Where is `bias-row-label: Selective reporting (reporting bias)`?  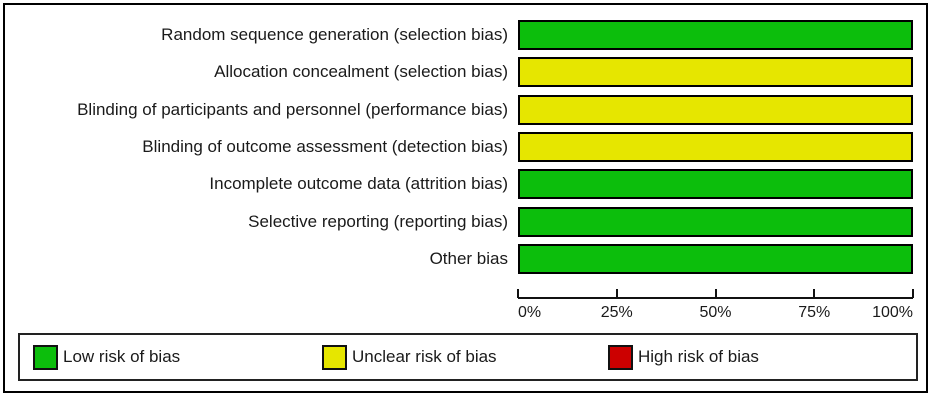
bias-row-label: Selective reporting (reporting bias) is located at coordinates (378, 221).